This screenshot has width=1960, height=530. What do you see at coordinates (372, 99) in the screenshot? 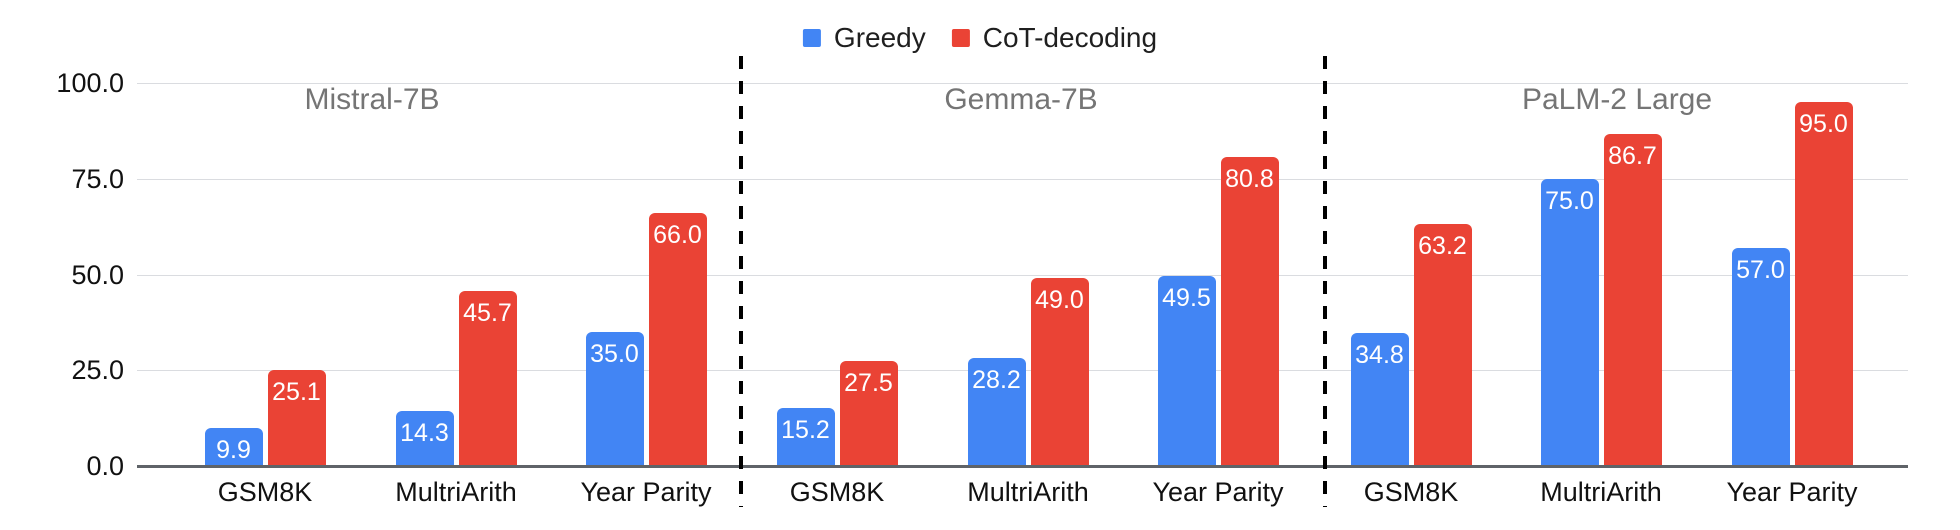
I see `section-title-mistral-7b: Mistral-7B` at bounding box center [372, 99].